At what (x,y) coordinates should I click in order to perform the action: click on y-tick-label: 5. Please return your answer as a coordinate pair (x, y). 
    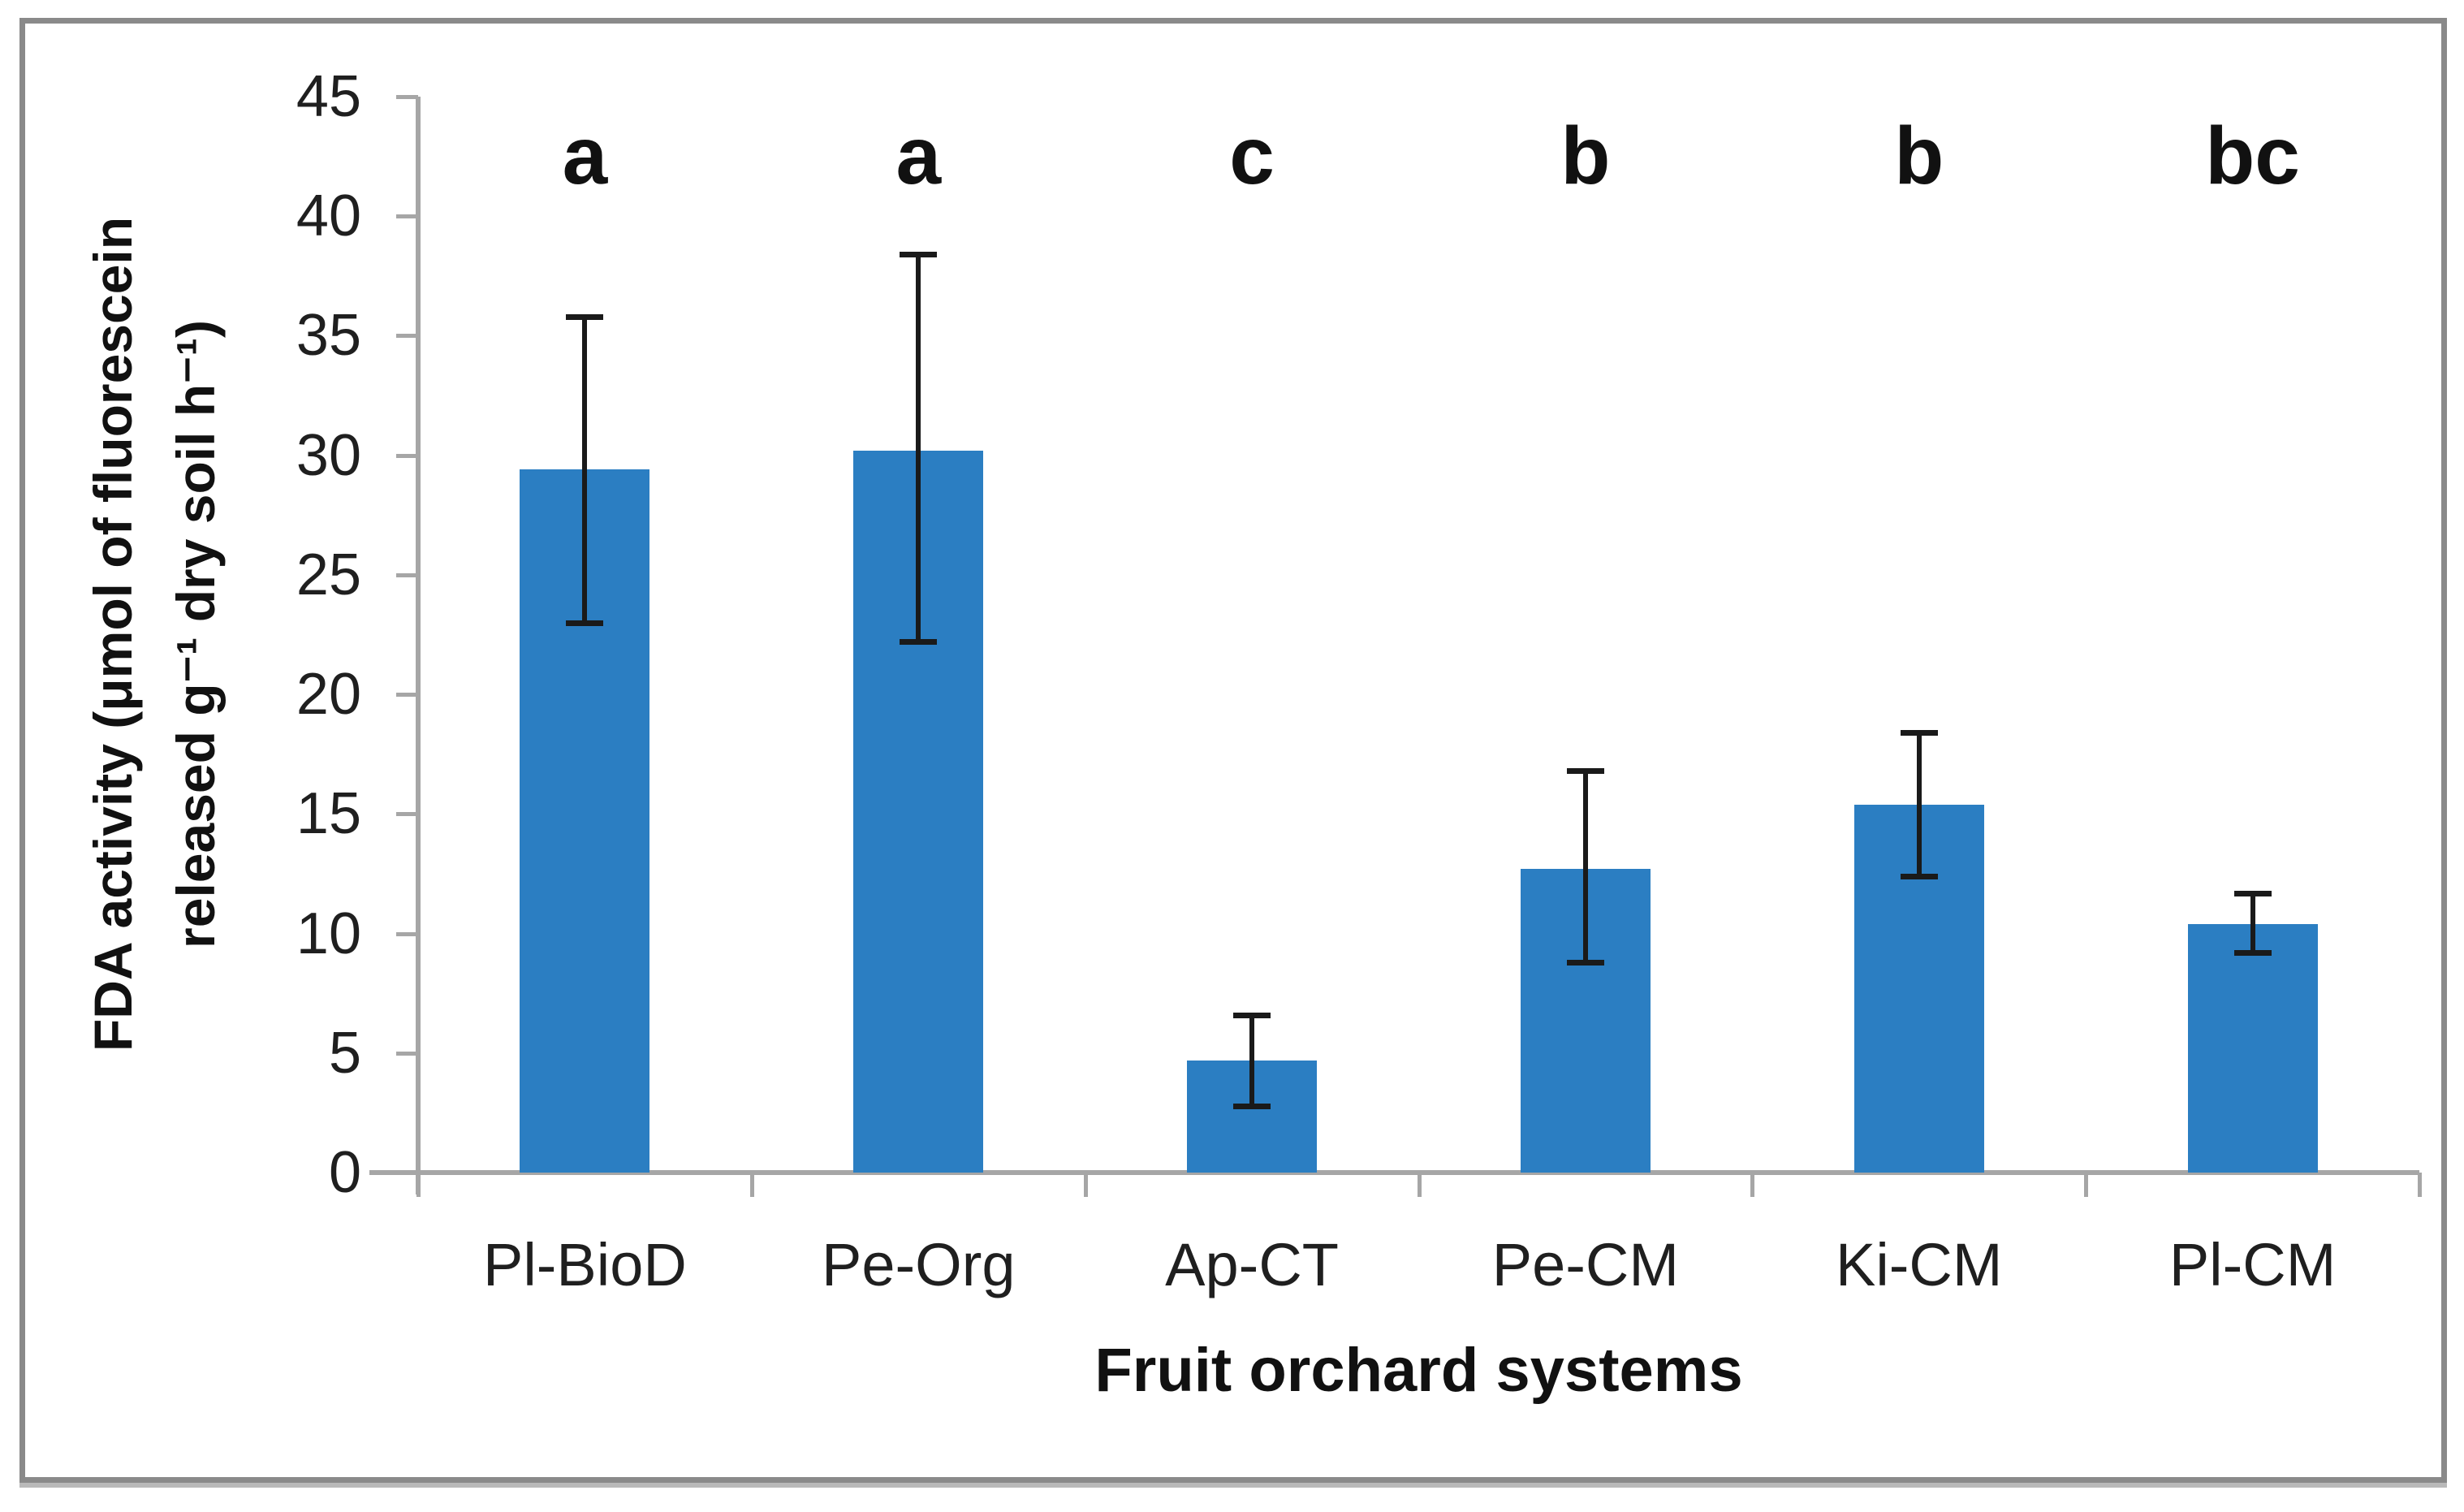
    Looking at the image, I should click on (344, 1053).